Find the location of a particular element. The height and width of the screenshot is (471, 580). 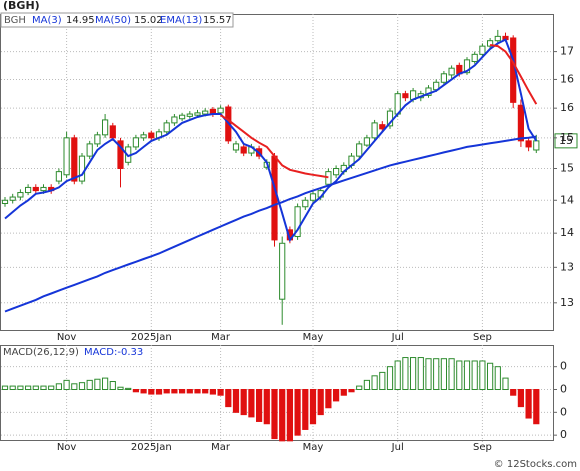

legend-box is located at coordinates (117, 20).